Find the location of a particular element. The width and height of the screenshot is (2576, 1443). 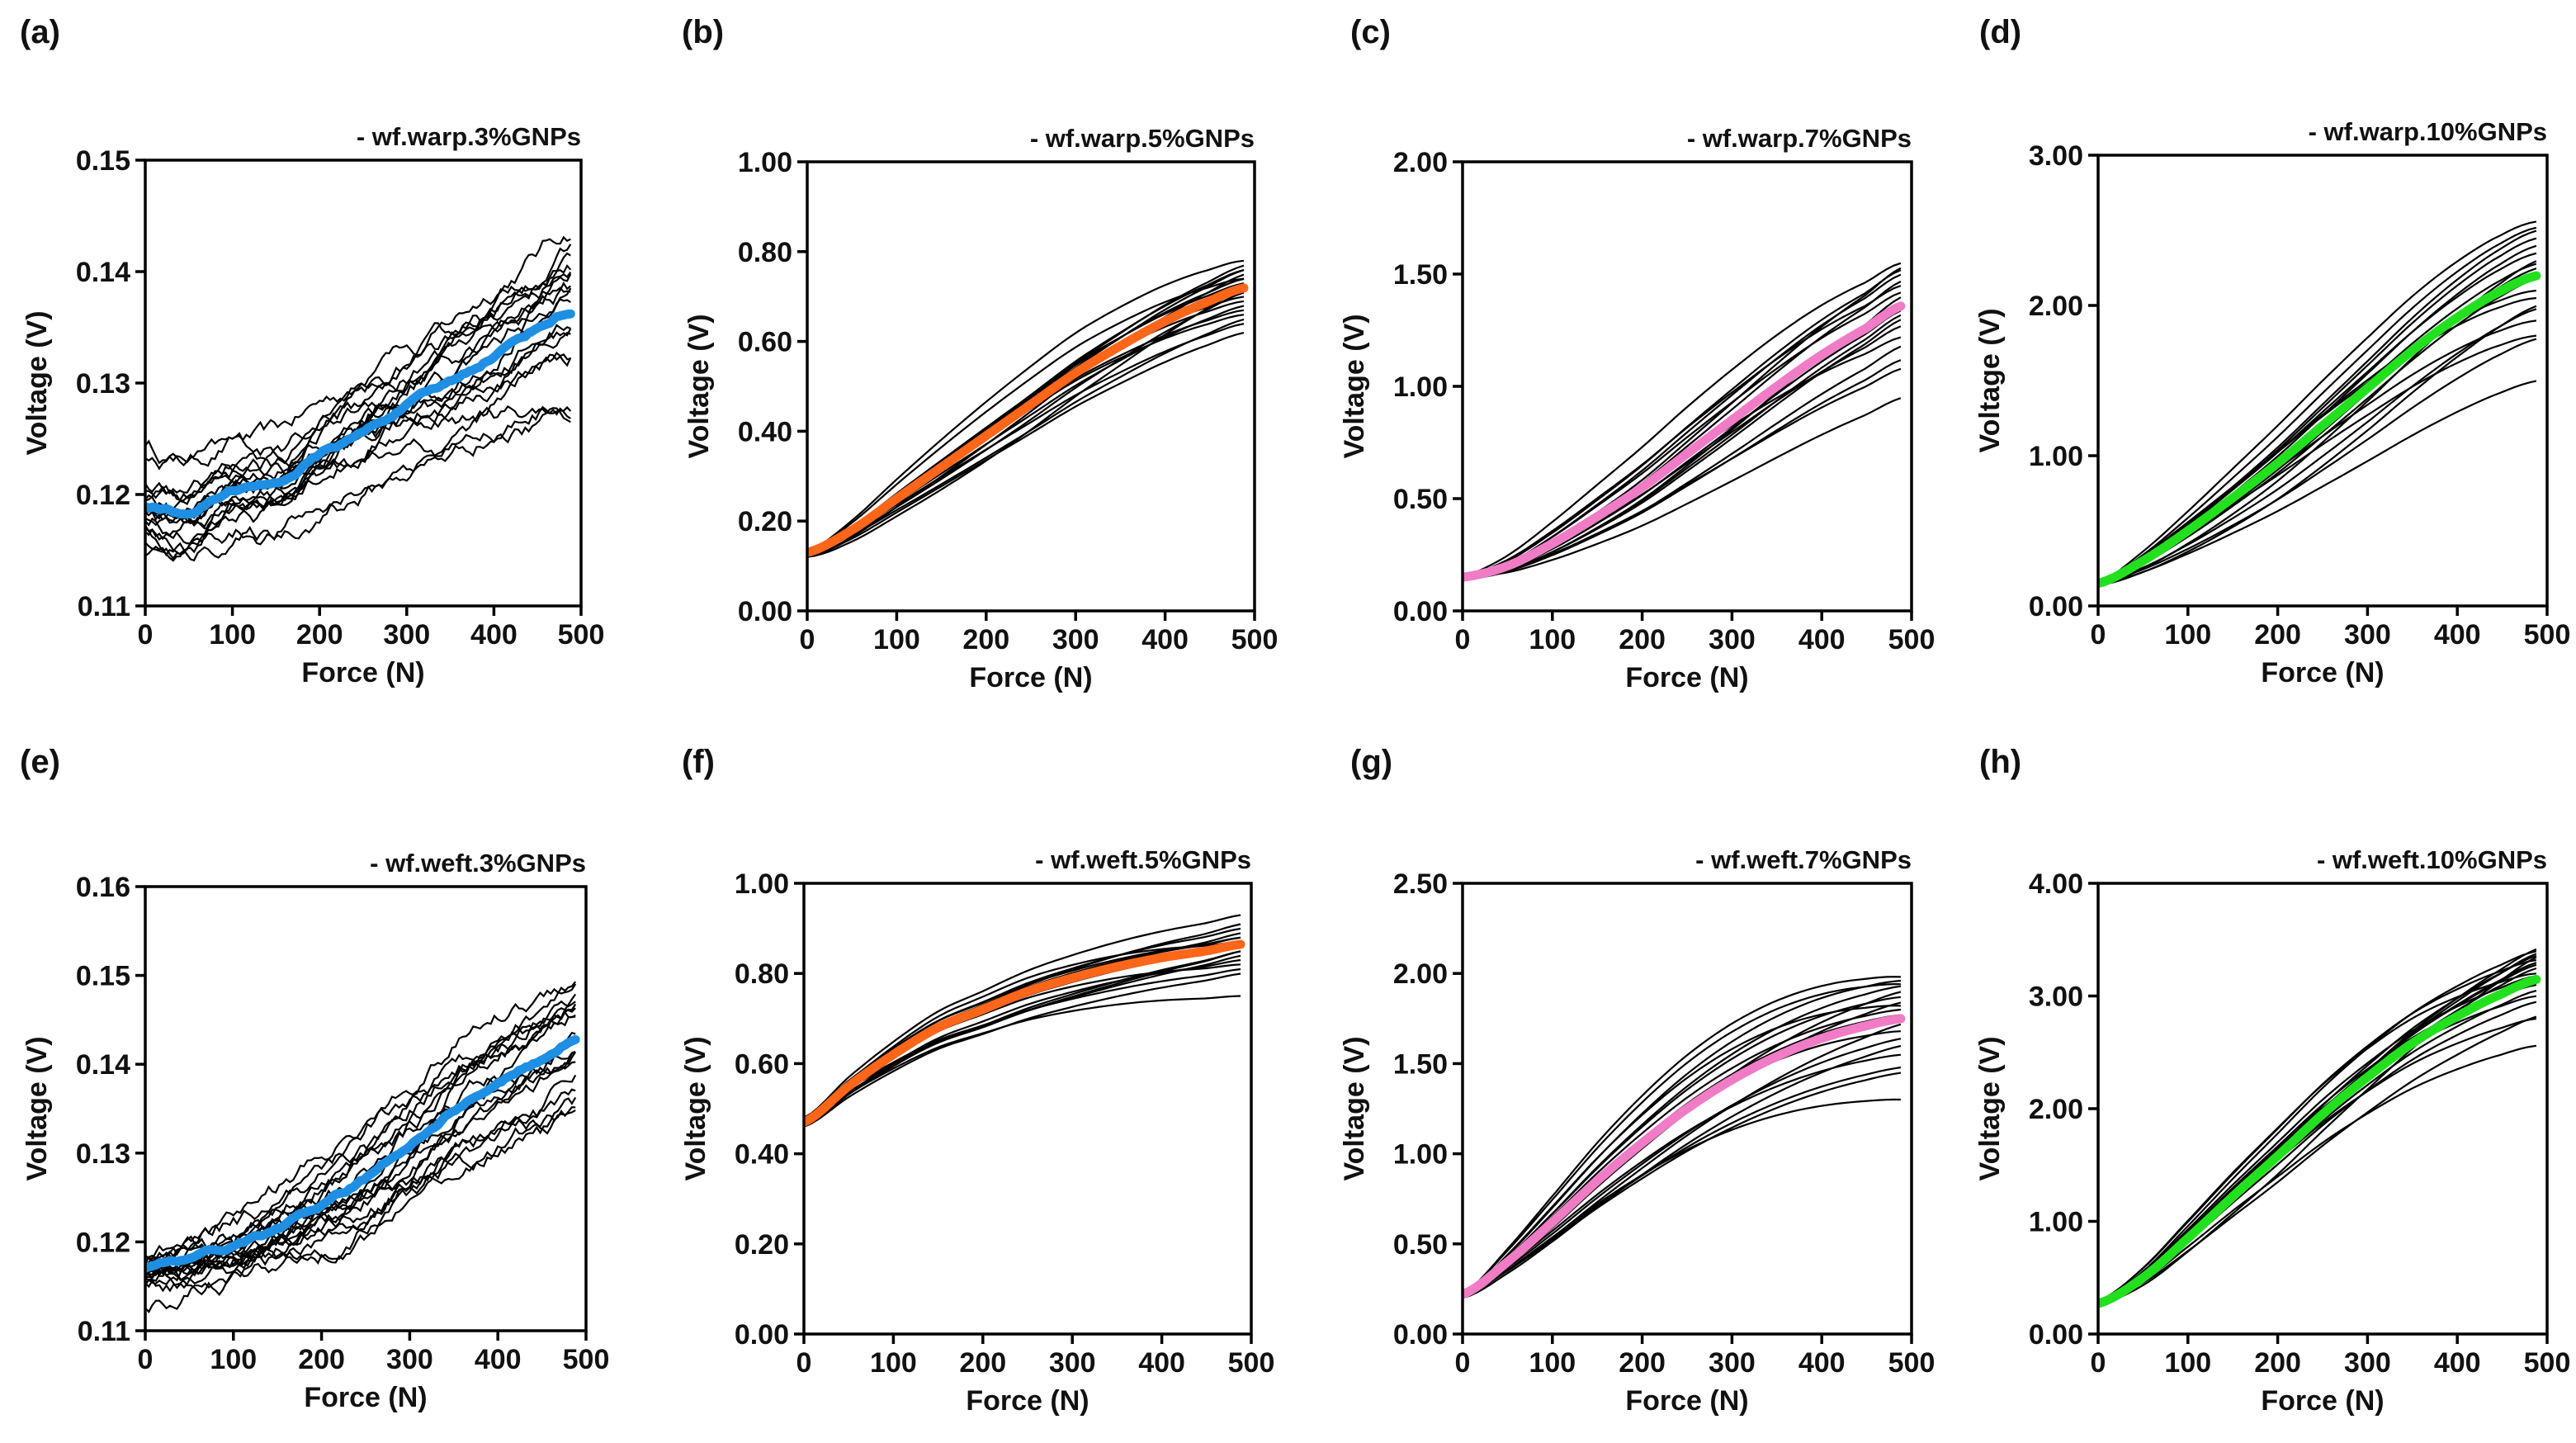

y-tick-label: 0.11 is located at coordinates (104, 1331).